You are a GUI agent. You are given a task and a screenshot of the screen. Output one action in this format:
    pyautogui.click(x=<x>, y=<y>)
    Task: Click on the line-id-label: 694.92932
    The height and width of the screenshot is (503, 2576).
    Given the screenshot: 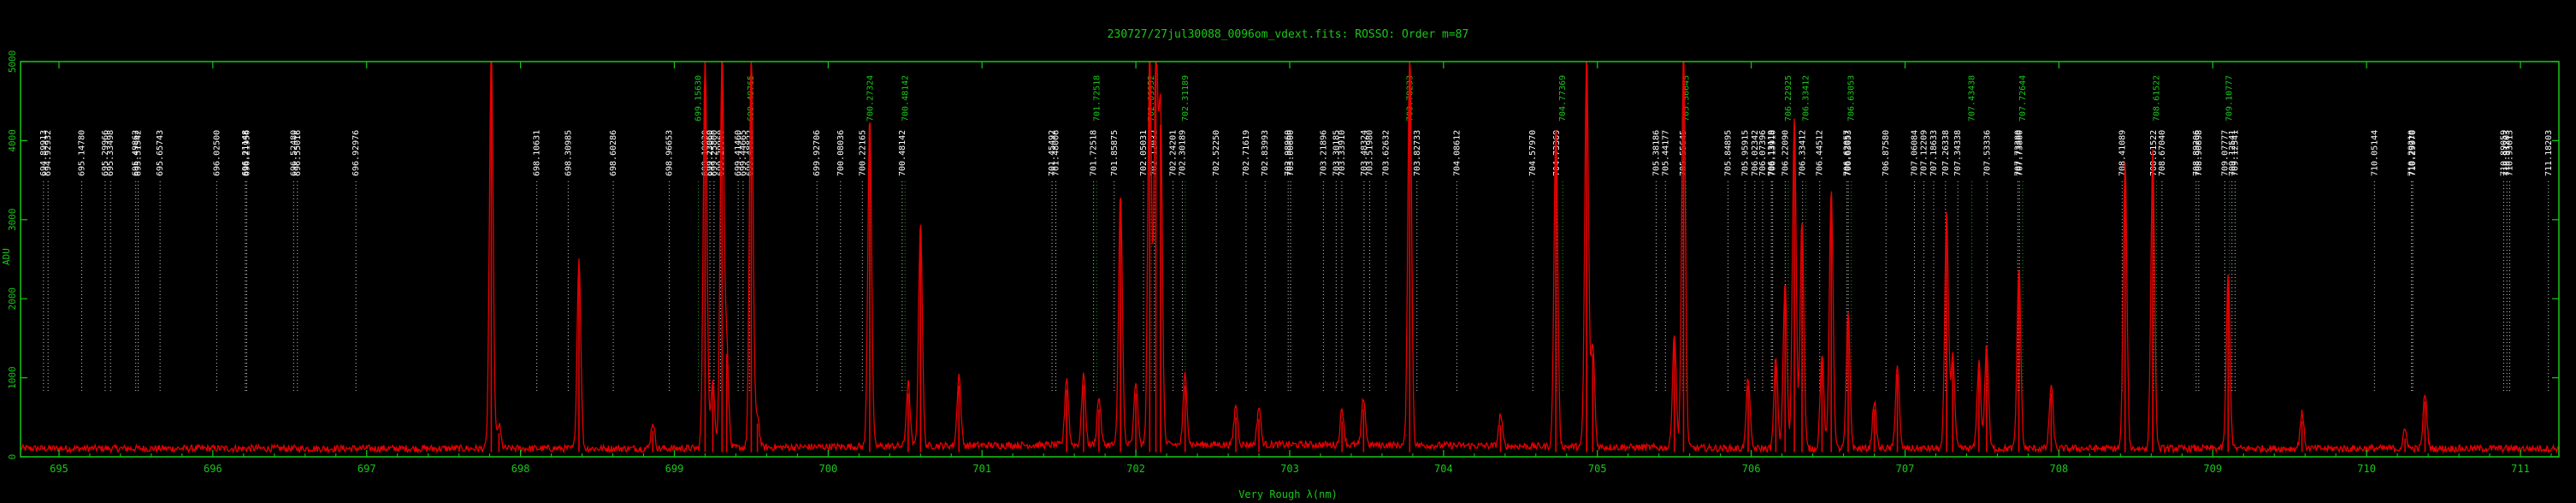 What is the action you would take?
    pyautogui.click(x=48, y=153)
    